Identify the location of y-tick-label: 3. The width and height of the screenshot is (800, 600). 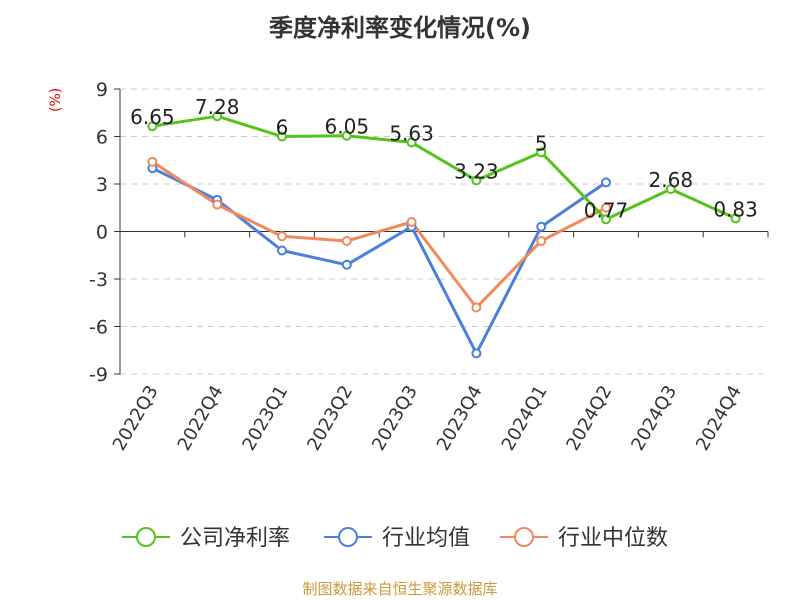
(102, 185).